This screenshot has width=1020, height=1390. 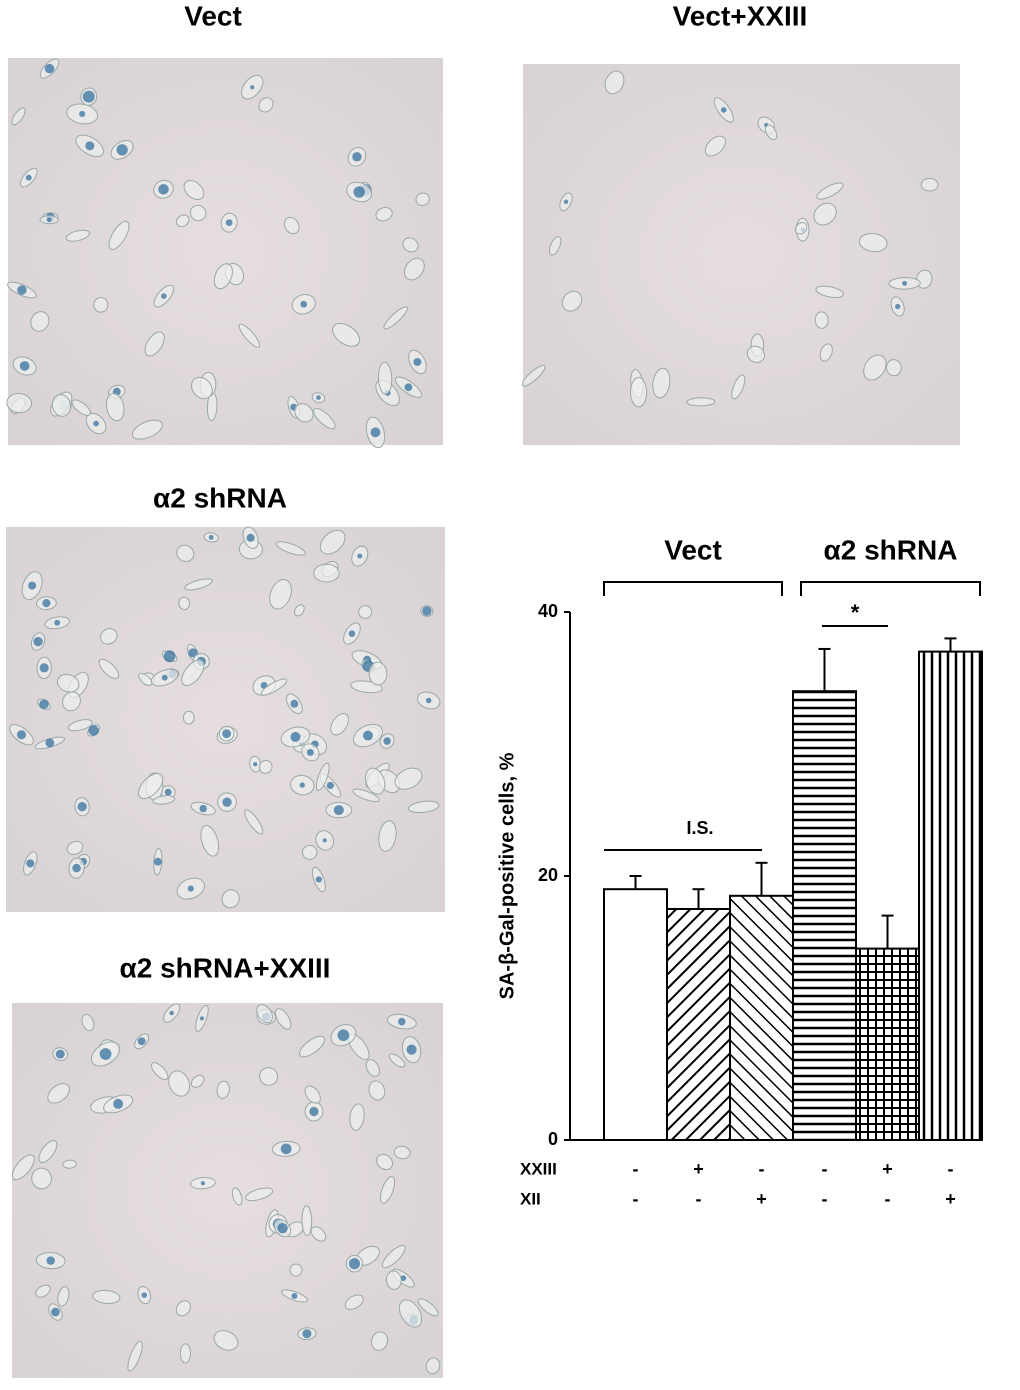 I want to click on treatment-label: XII, so click(x=530, y=1198).